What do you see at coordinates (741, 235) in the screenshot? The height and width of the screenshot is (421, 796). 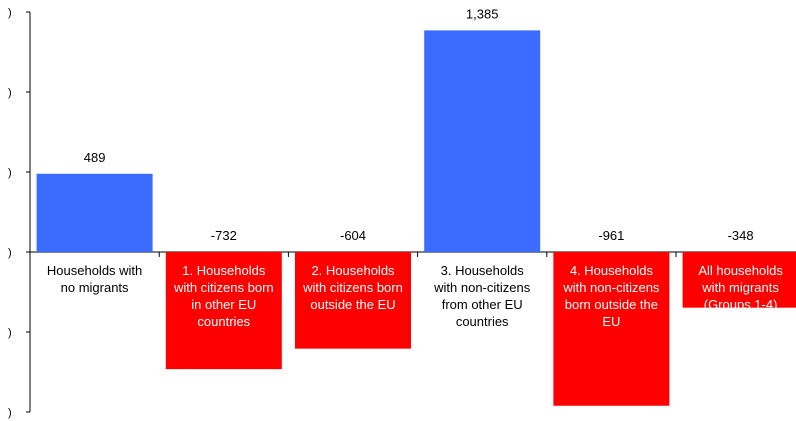 I see `value-label-6: -348` at bounding box center [741, 235].